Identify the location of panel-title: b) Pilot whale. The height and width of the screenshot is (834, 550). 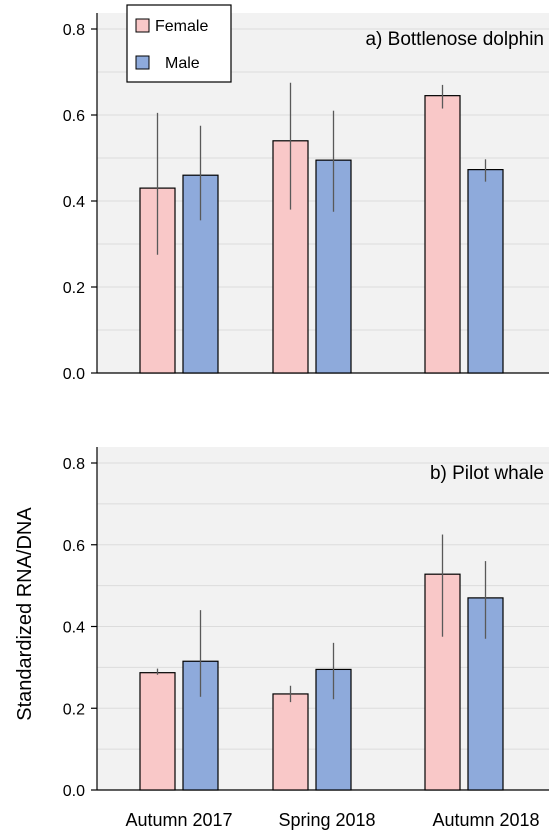
(487, 473).